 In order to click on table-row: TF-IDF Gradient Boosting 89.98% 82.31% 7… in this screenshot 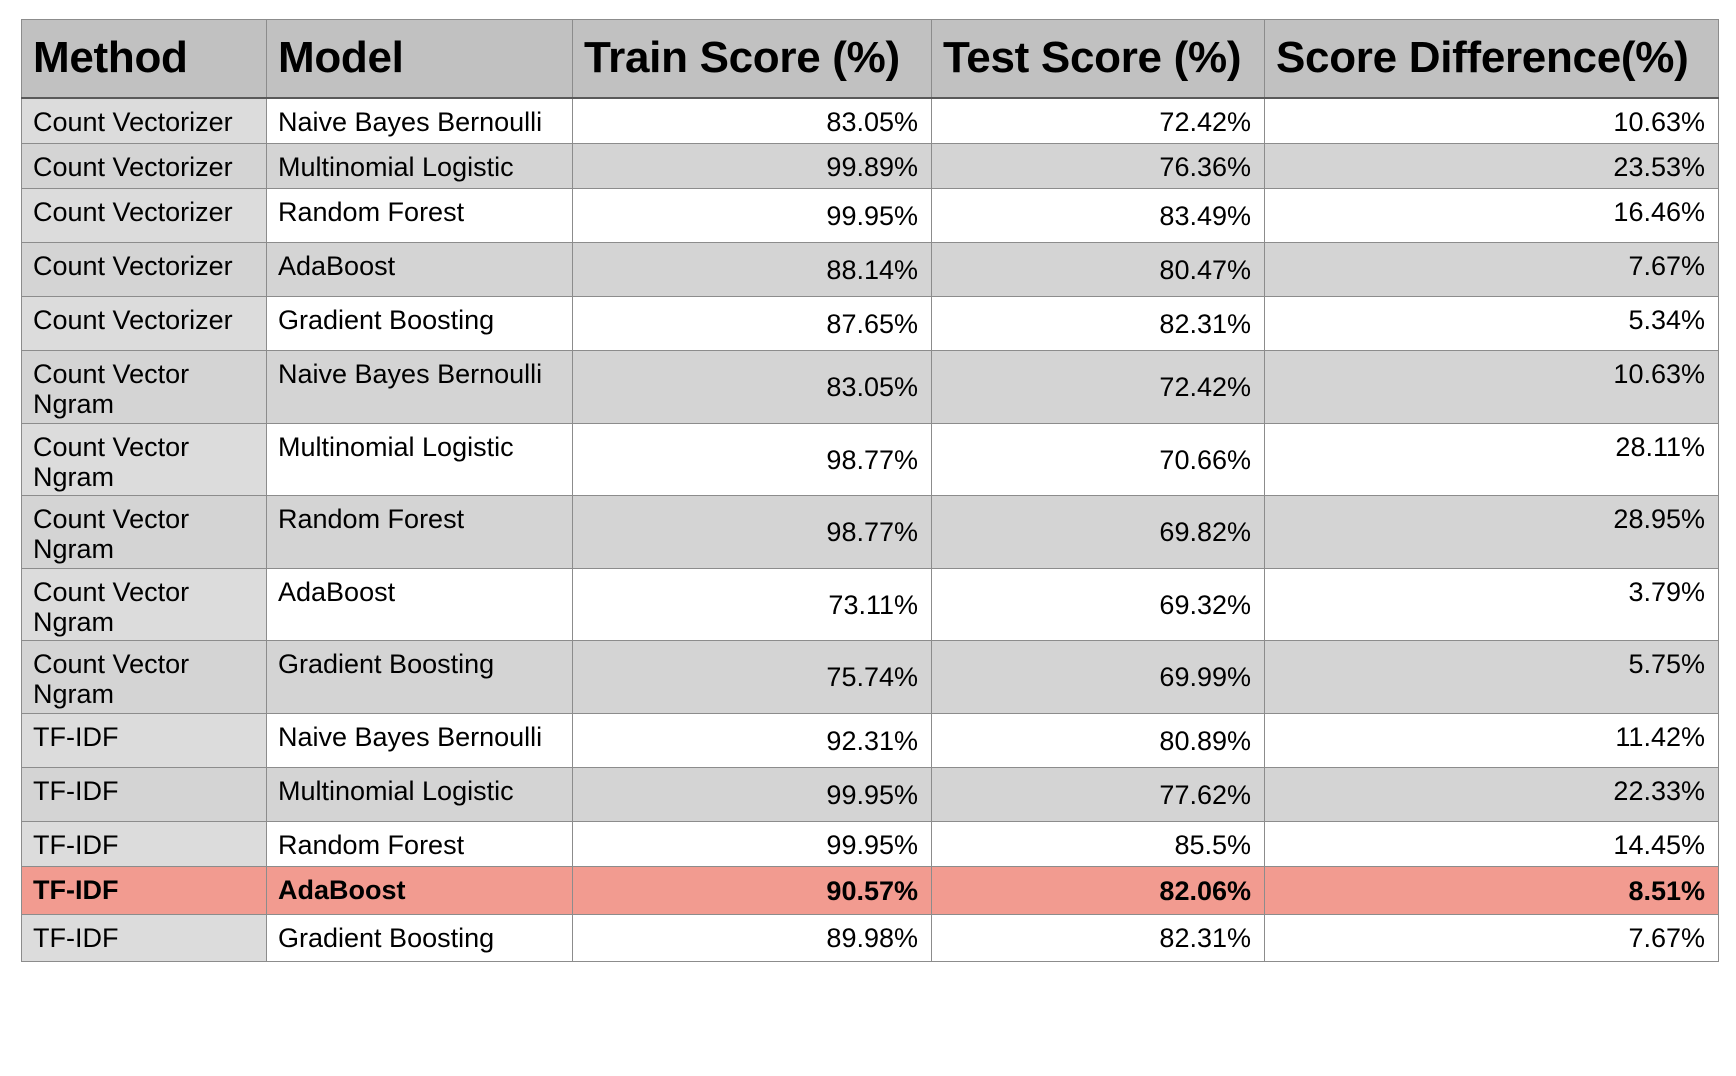, I will do `click(870, 938)`.